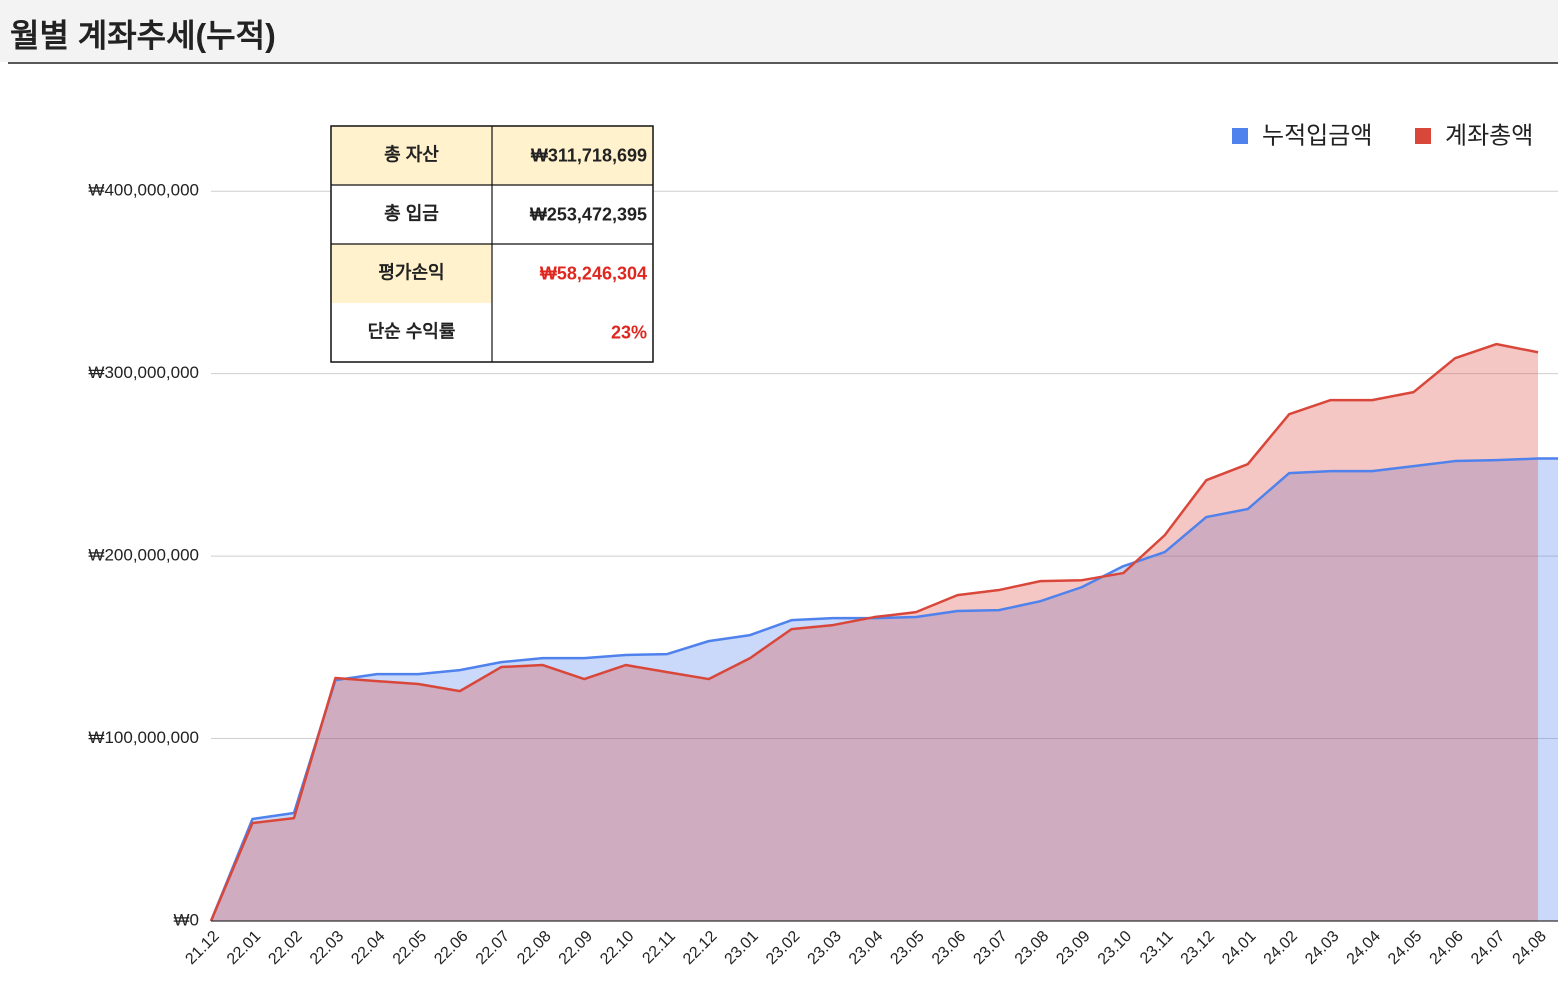 The image size is (1558, 998). Describe the element at coordinates (629, 332) in the screenshot. I see `table-value: 23%` at that location.